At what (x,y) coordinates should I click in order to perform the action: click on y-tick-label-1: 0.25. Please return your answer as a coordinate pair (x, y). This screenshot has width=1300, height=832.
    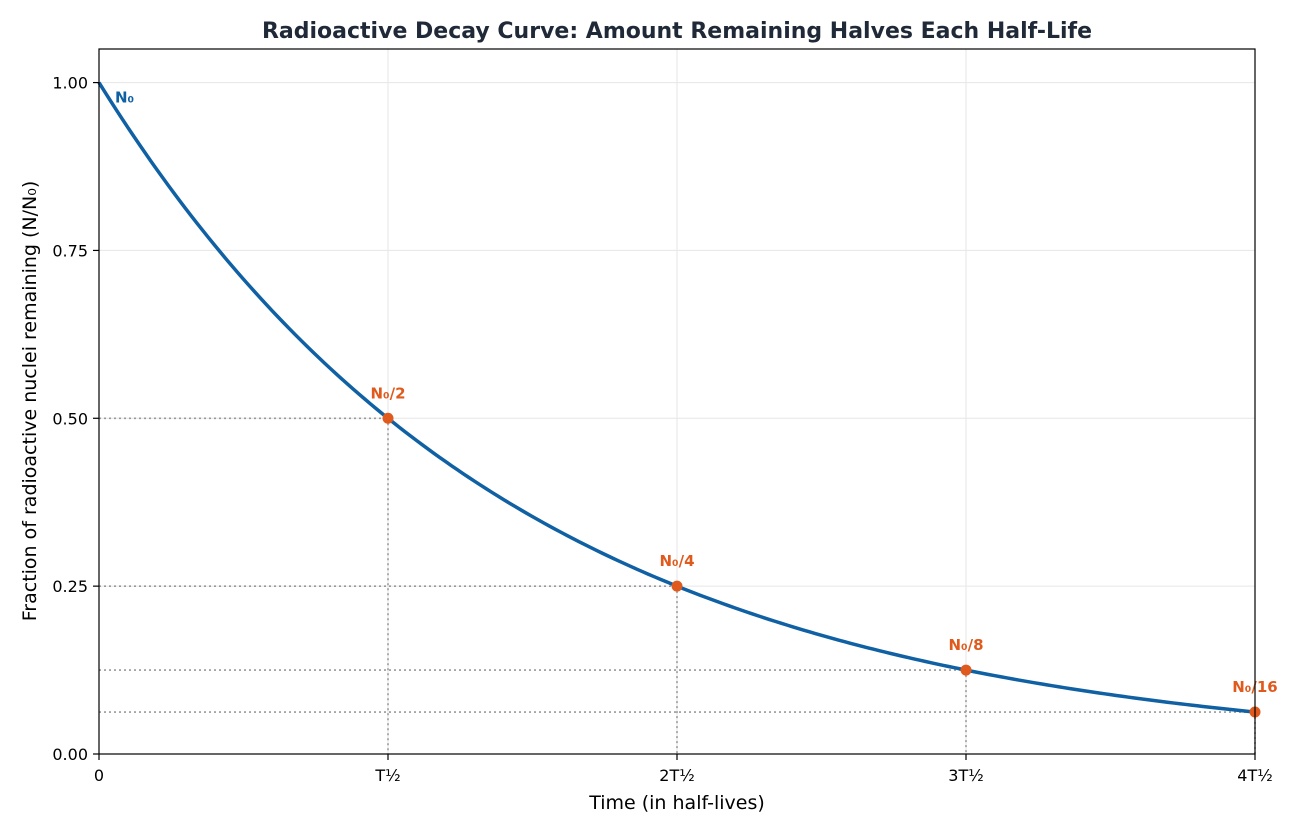
    Looking at the image, I should click on (70, 586).